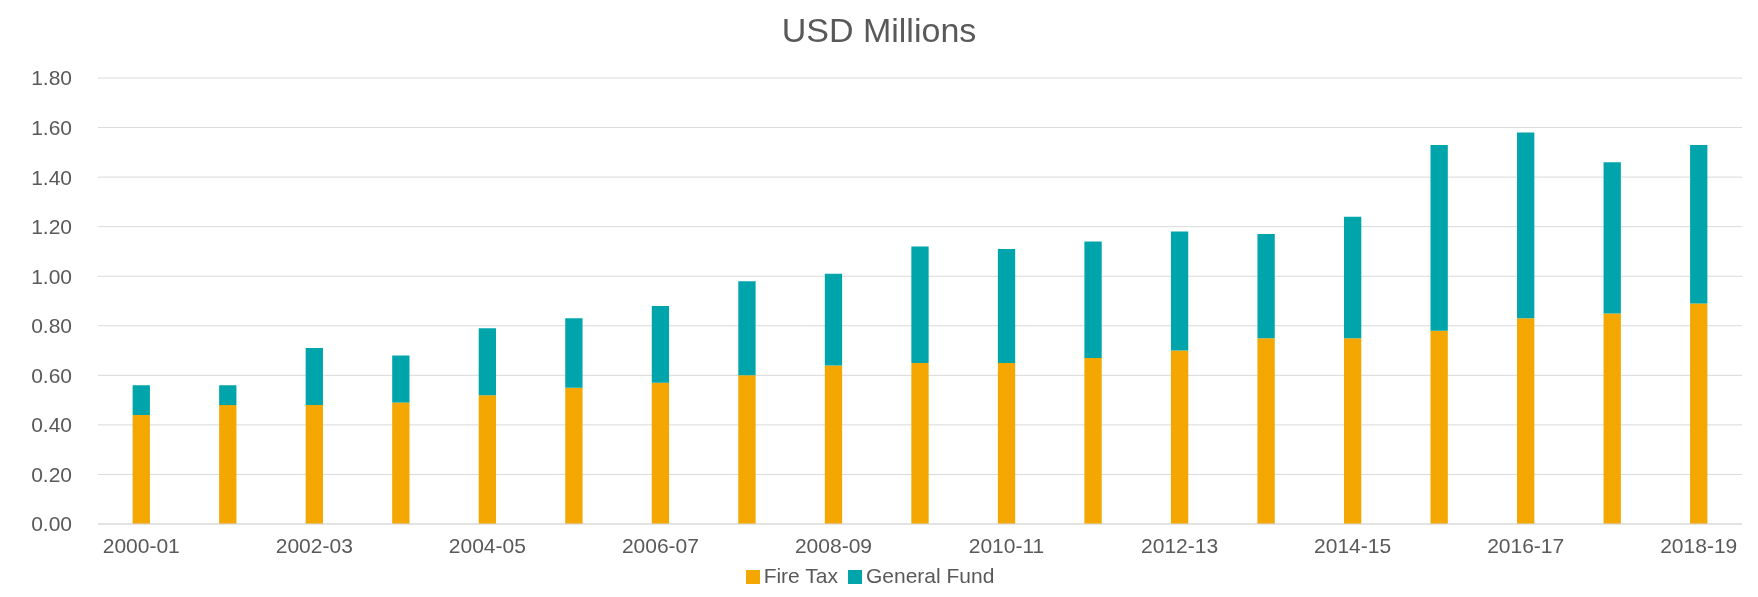 This screenshot has height=597, width=1758. Describe the element at coordinates (1180, 545) in the screenshot. I see `x-tick-label: 2012-13` at that location.